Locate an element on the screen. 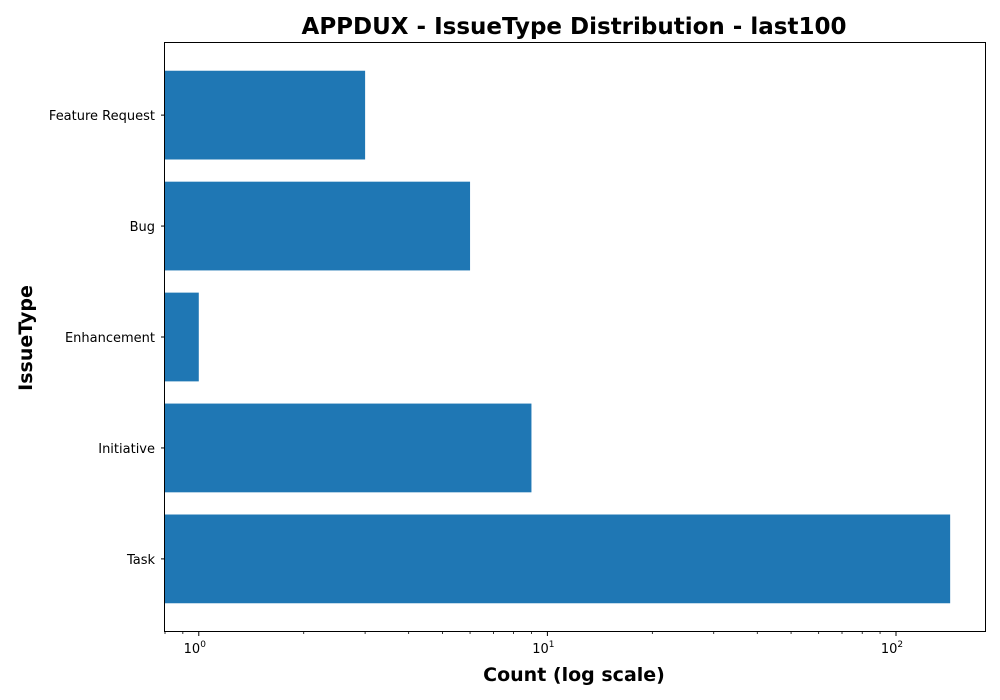  bar-task is located at coordinates (558, 559).